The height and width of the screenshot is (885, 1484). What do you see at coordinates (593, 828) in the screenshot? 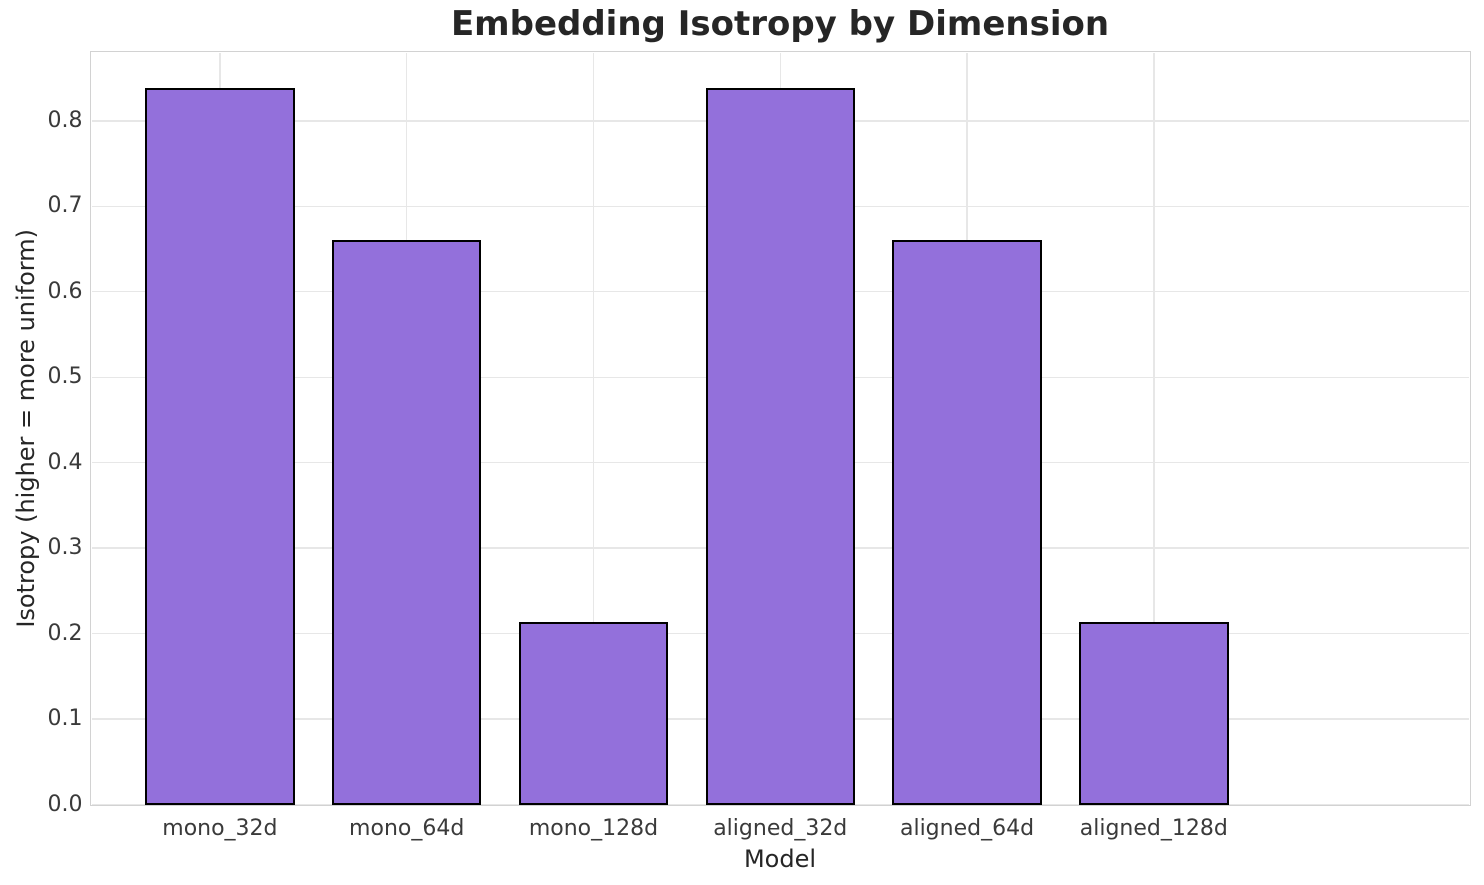
I see `x-tick-label: mono_128d` at bounding box center [593, 828].